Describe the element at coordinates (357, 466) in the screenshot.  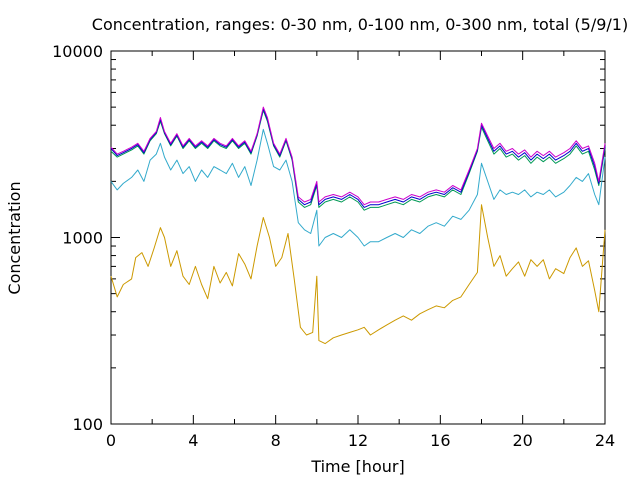
I see `x-axis-label: Time [hour]` at that location.